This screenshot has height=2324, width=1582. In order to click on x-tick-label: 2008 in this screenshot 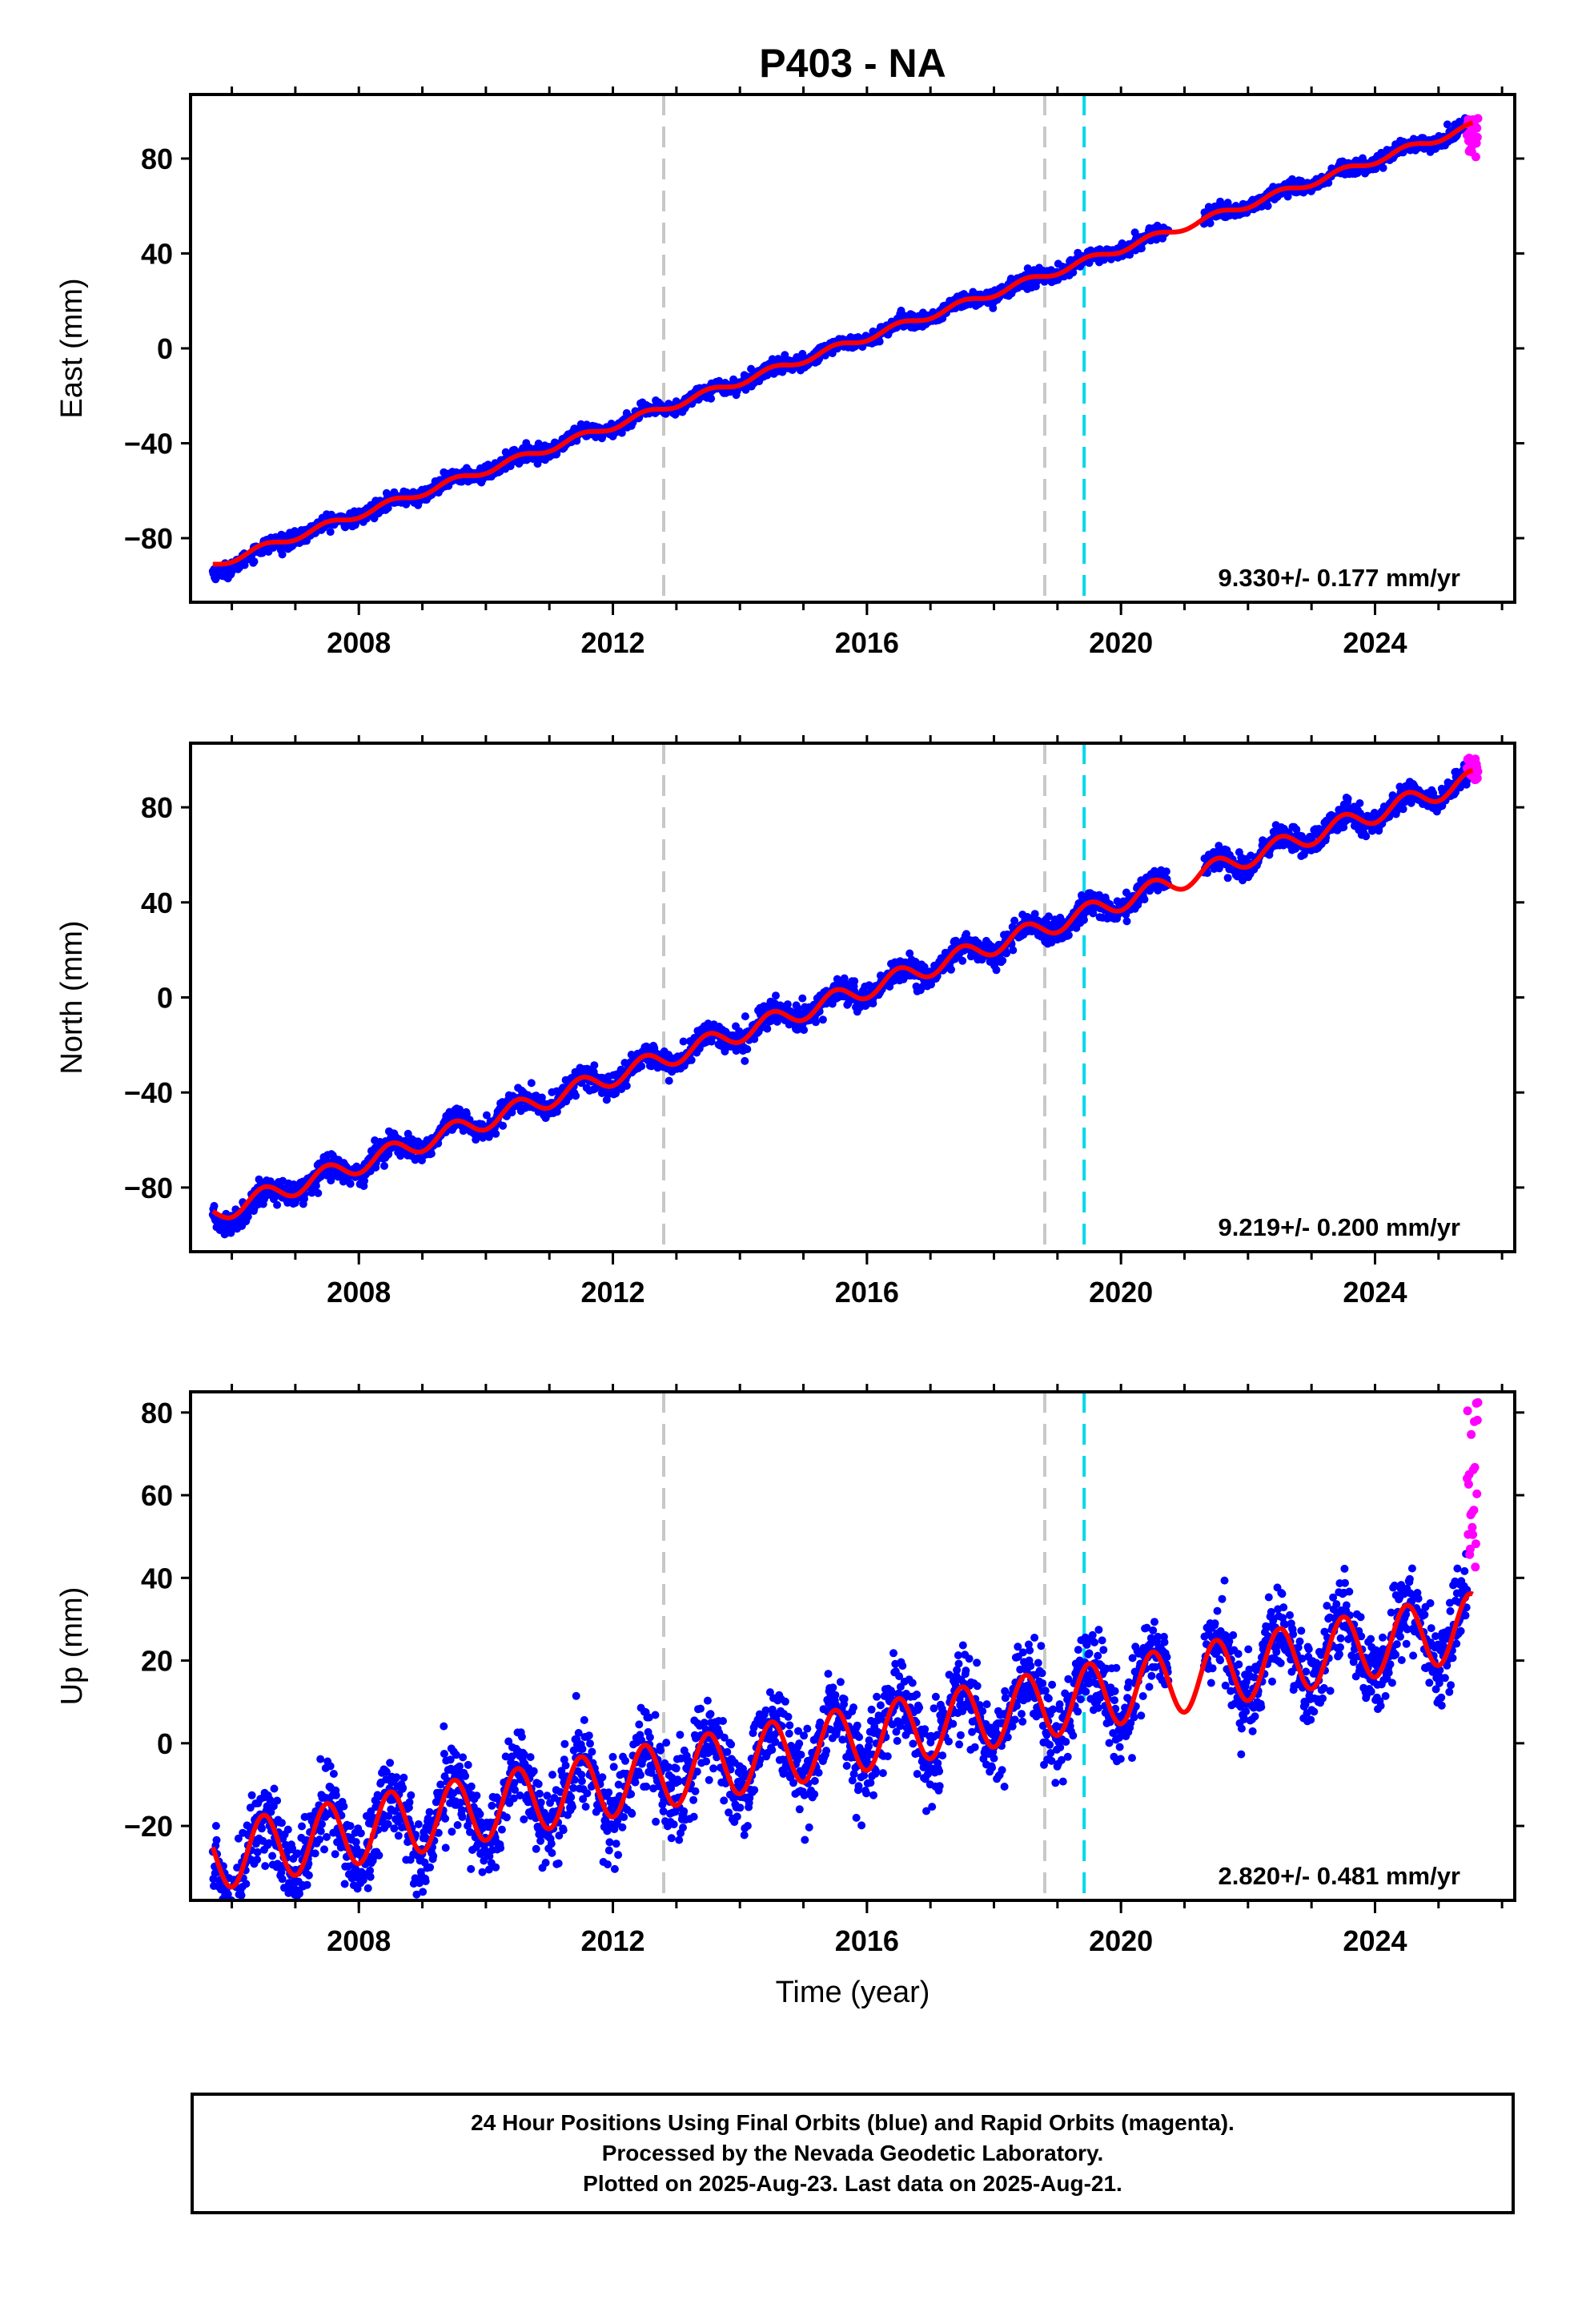, I will do `click(359, 642)`.